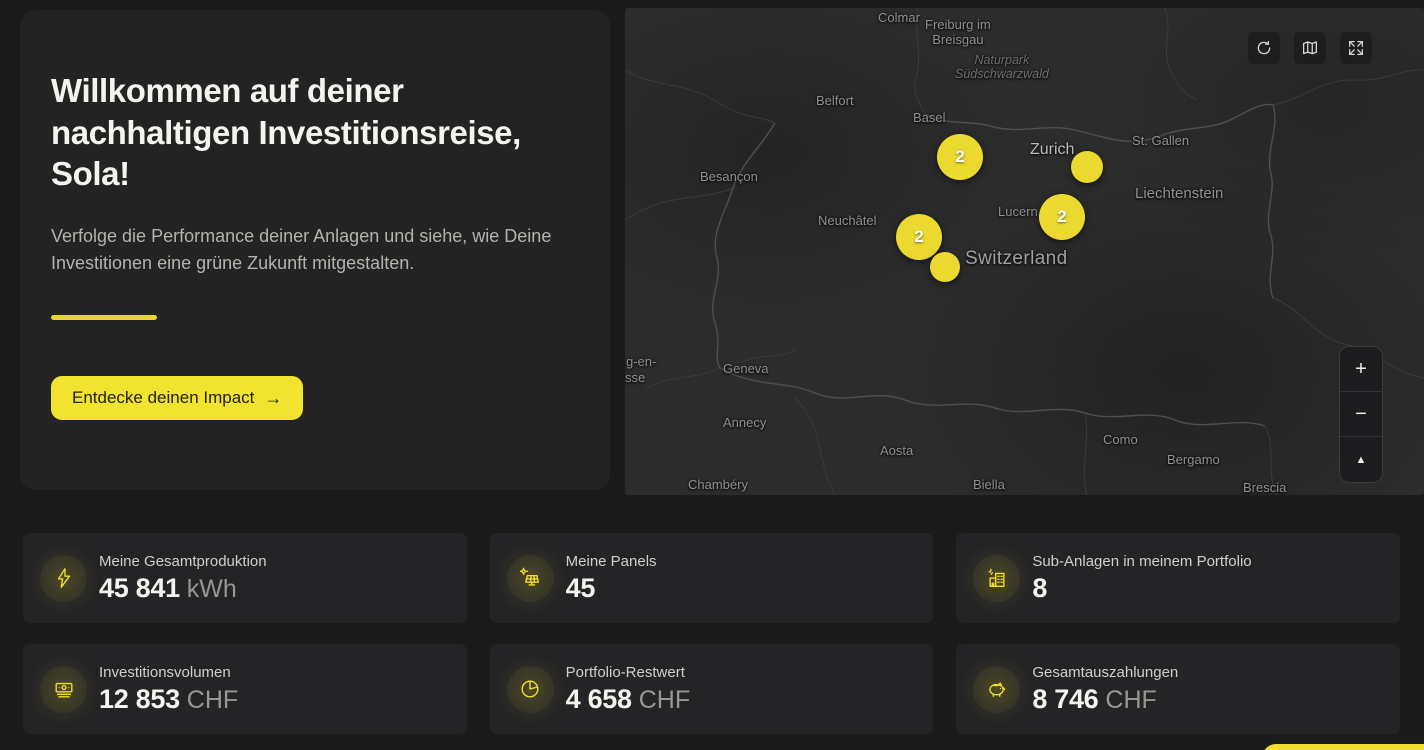  I want to click on stat-value: 45 841, so click(139, 587).